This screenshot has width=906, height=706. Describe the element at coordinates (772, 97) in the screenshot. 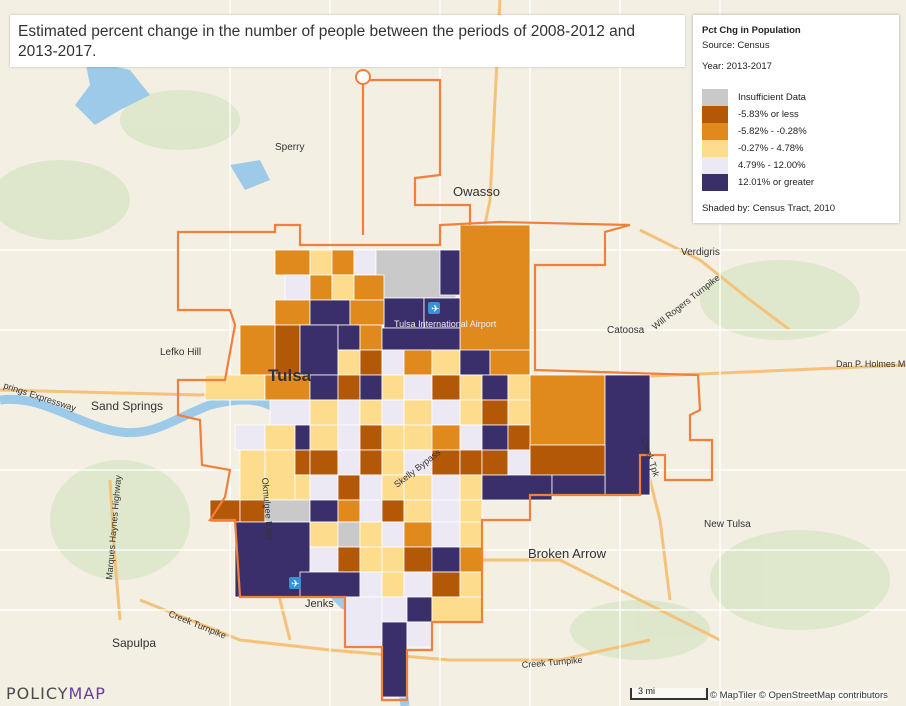

I see `legend-label: Insufficient Data` at that location.